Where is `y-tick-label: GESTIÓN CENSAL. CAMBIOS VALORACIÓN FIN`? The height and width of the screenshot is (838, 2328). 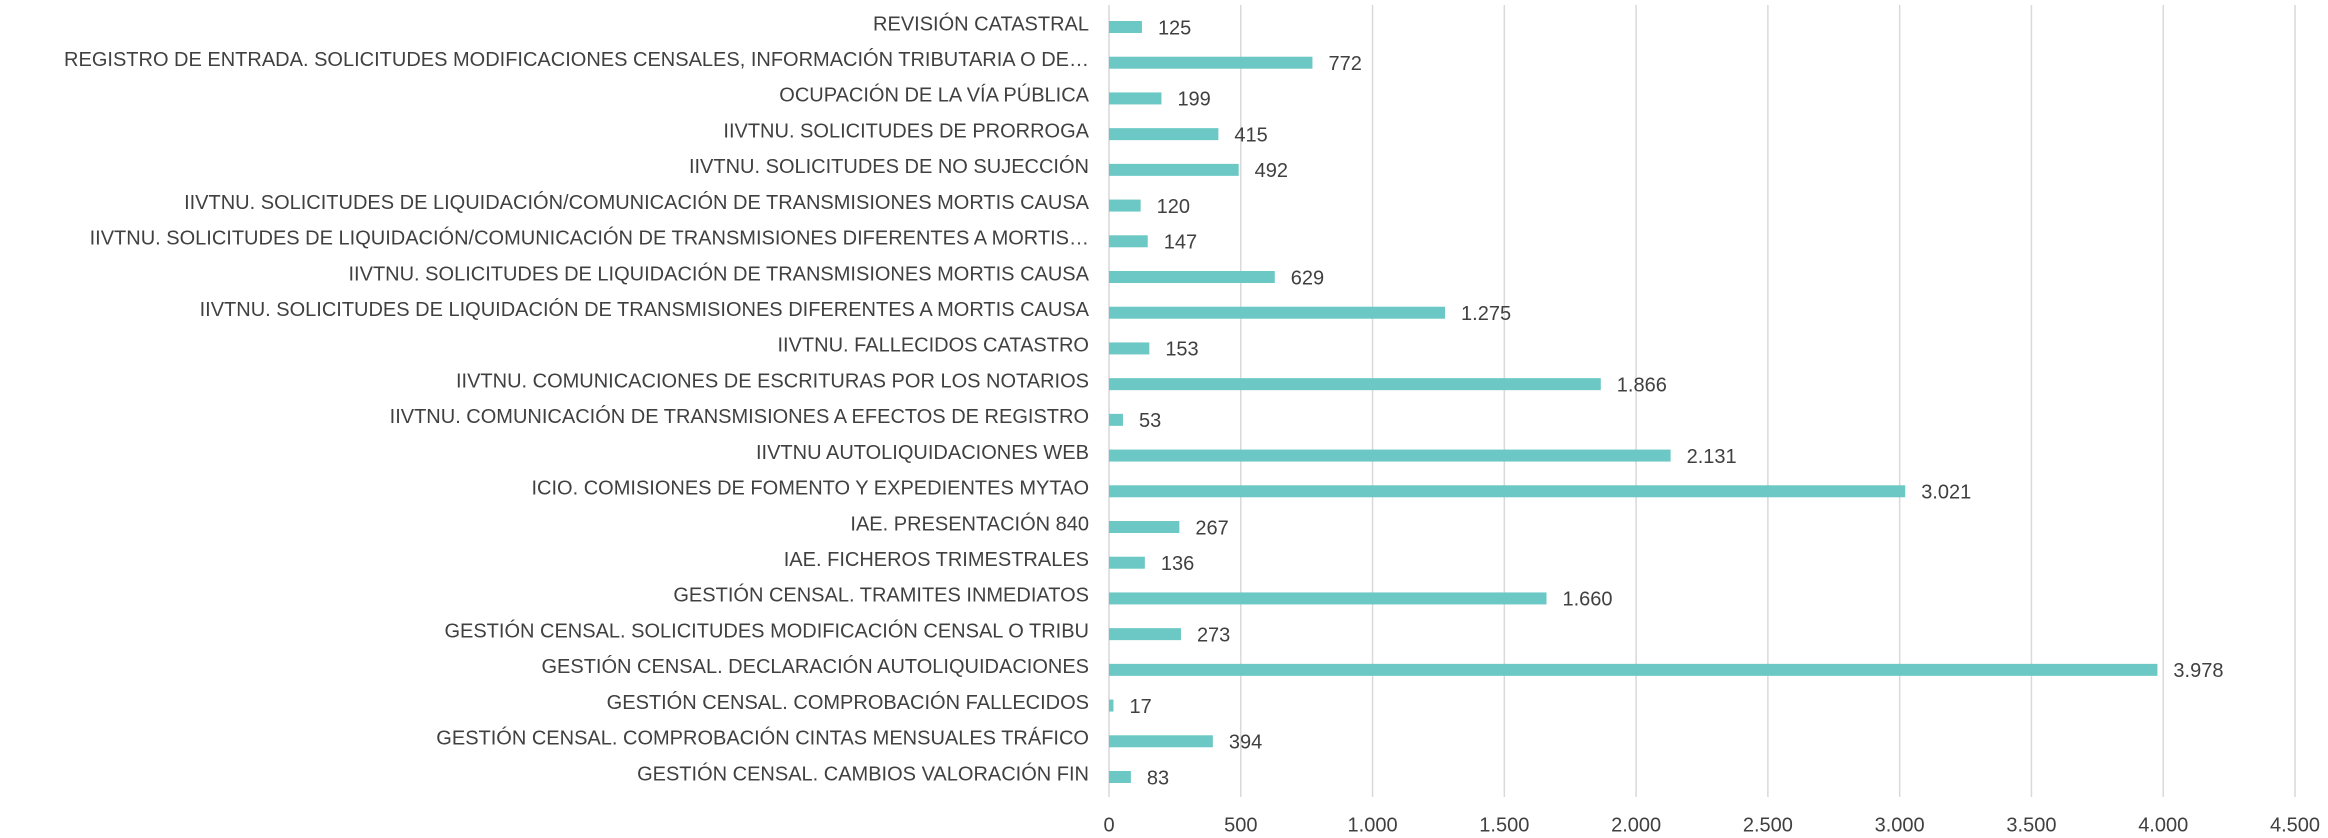 y-tick-label: GESTIÓN CENSAL. CAMBIOS VALORACIÓN FIN is located at coordinates (863, 773).